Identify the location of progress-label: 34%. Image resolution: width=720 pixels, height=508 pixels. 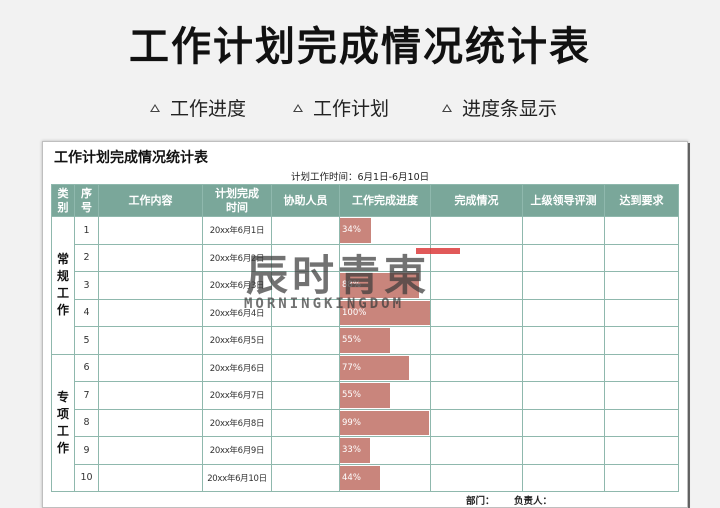
(351, 230).